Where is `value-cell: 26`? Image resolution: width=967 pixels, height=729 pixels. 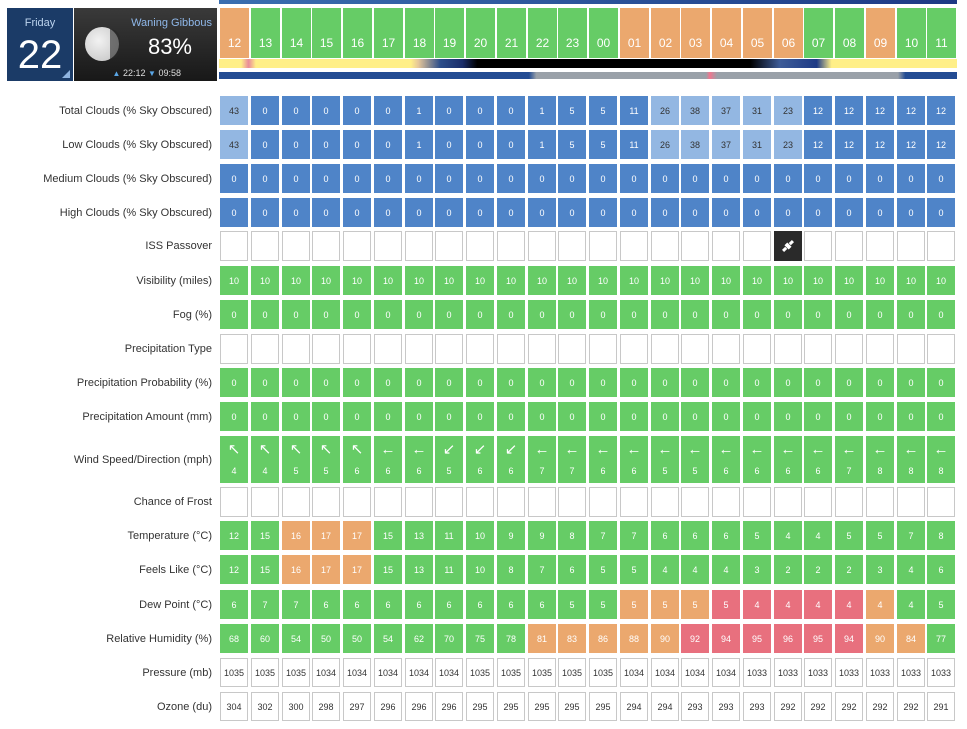 value-cell: 26 is located at coordinates (665, 144).